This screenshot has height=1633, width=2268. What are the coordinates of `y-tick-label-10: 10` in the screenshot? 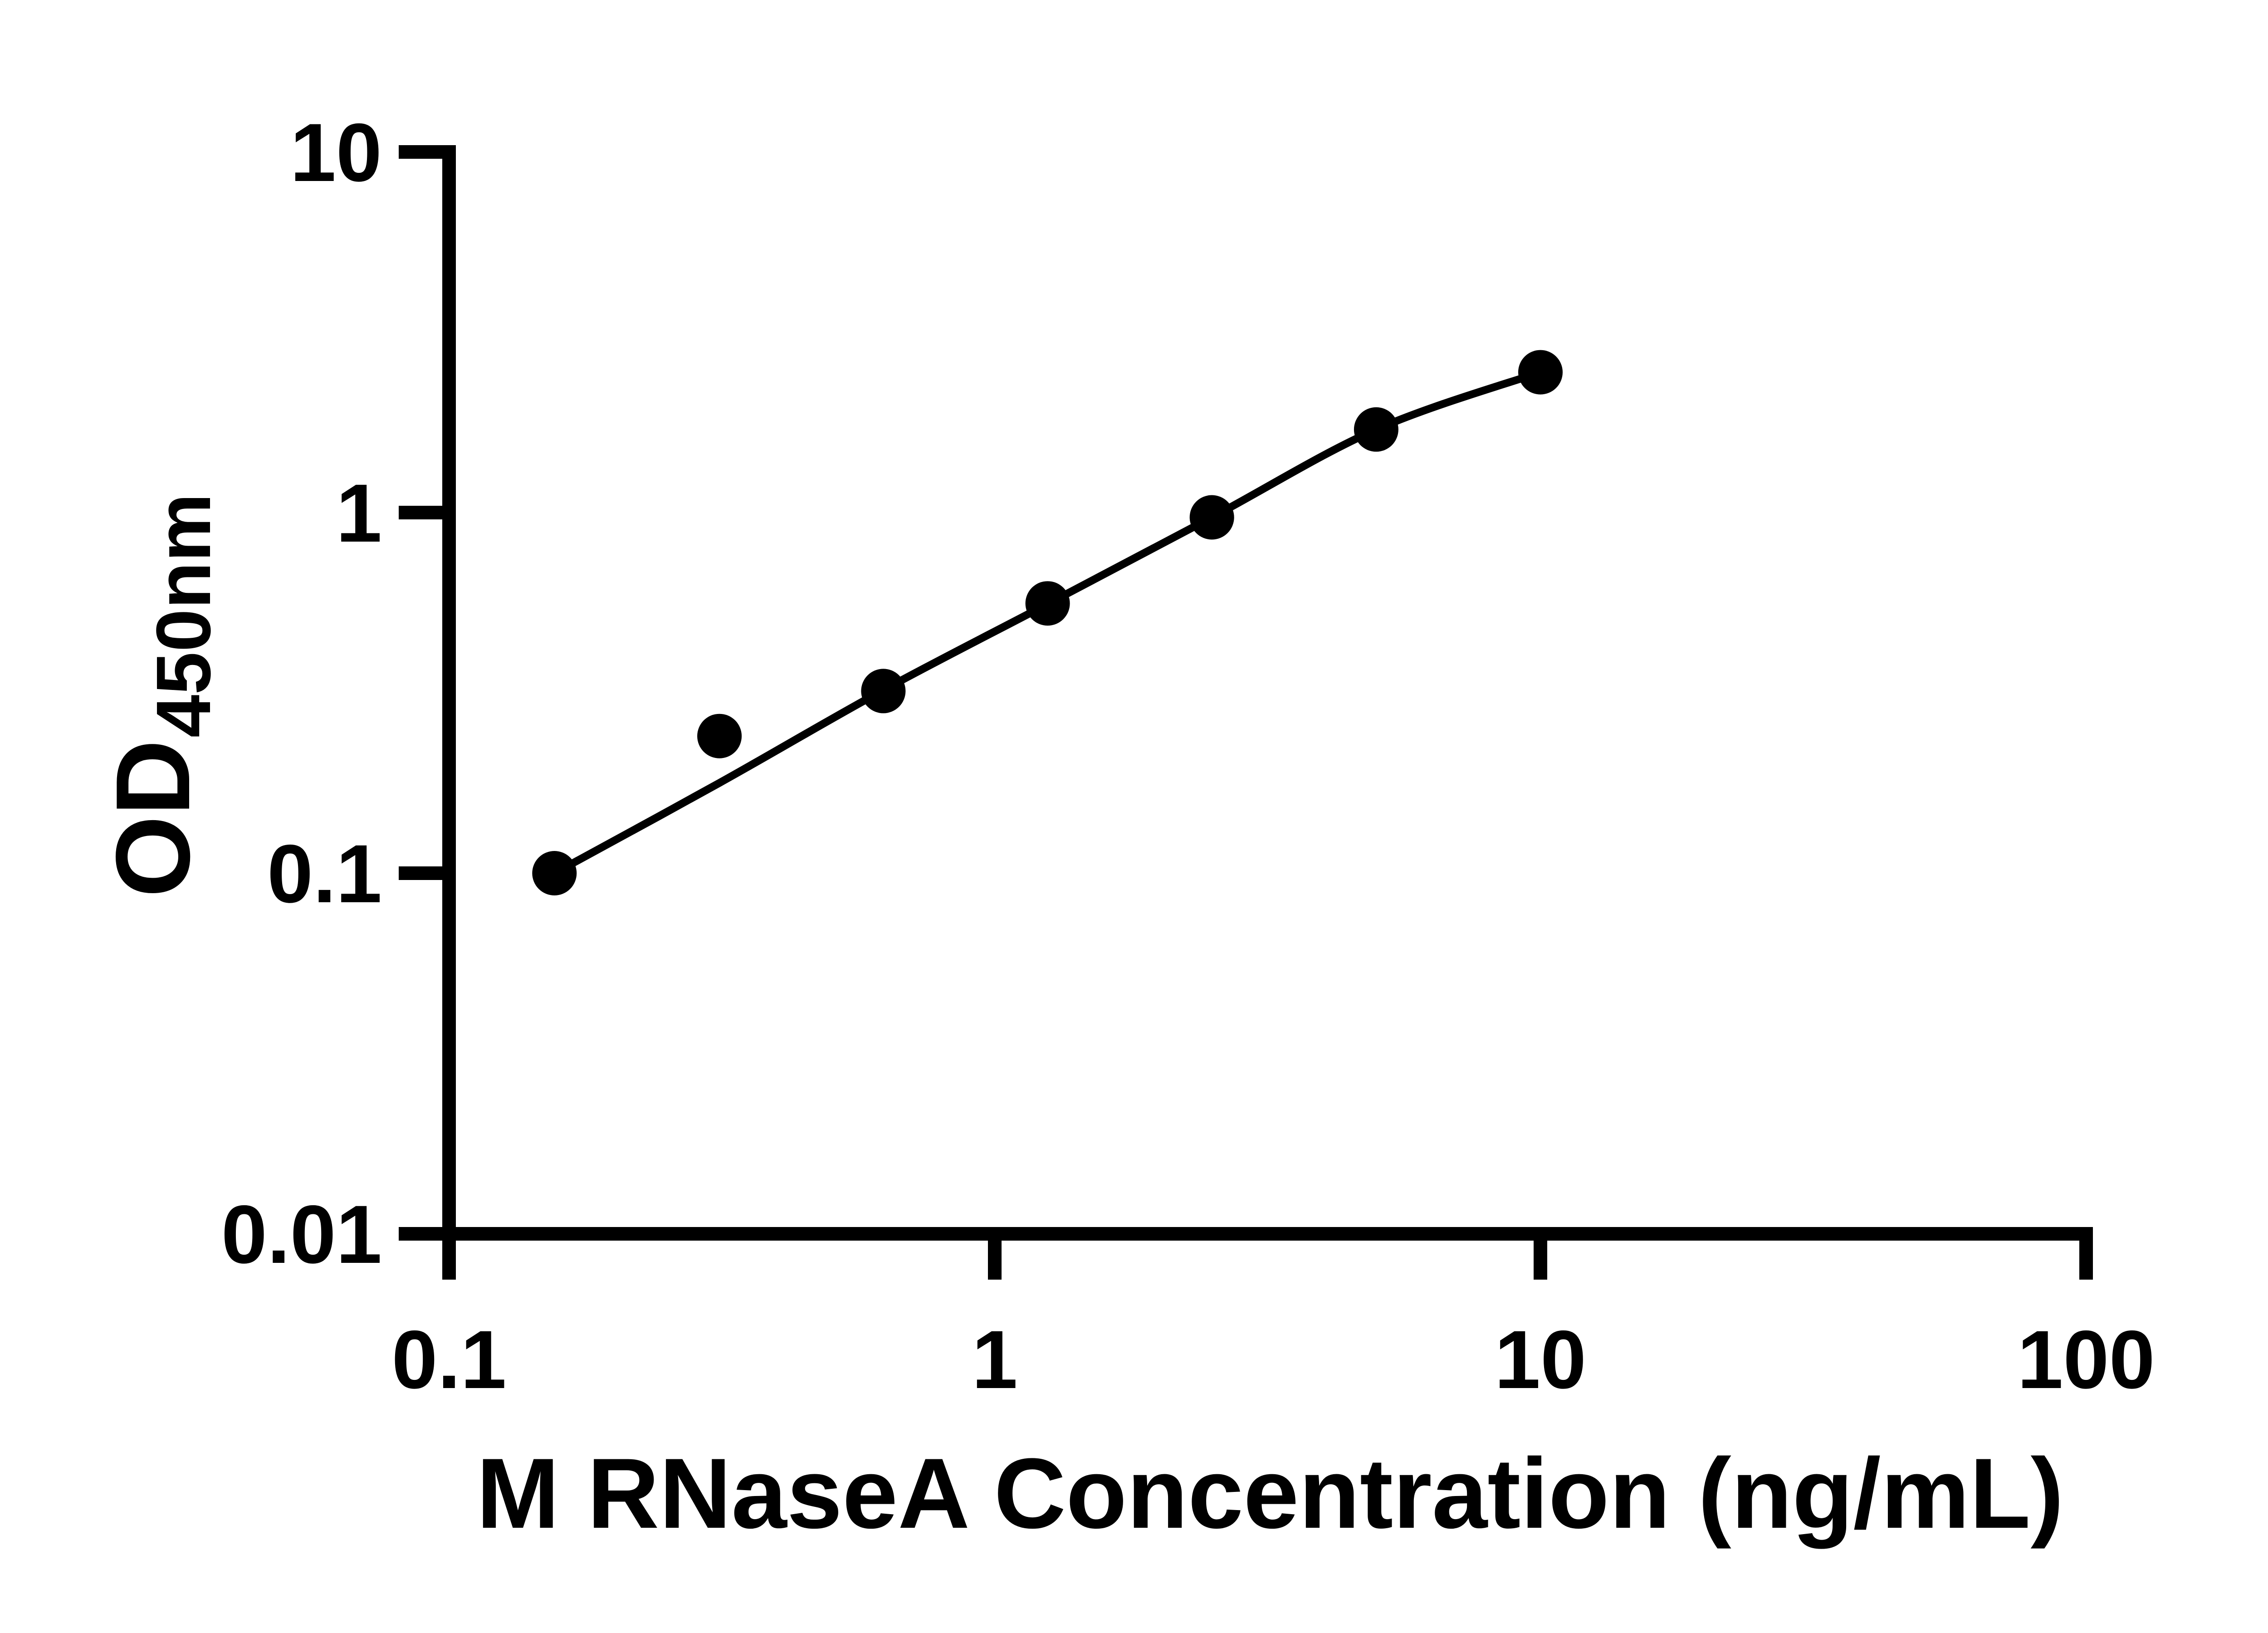 It's located at (336, 152).